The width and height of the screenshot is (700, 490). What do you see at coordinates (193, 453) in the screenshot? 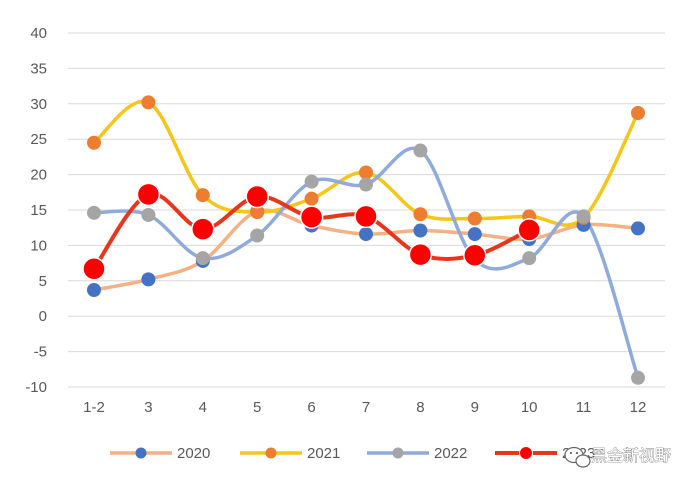
I see `legend-label: 2020` at bounding box center [193, 453].